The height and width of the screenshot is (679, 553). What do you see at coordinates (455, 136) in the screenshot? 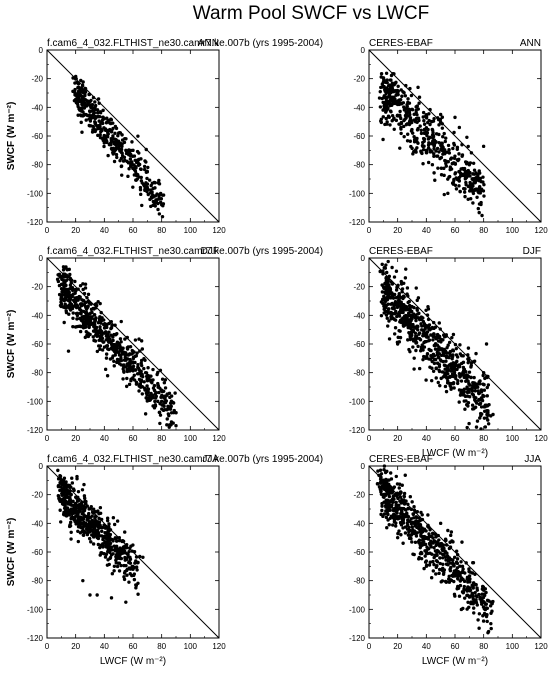
I see `reference-line` at bounding box center [455, 136].